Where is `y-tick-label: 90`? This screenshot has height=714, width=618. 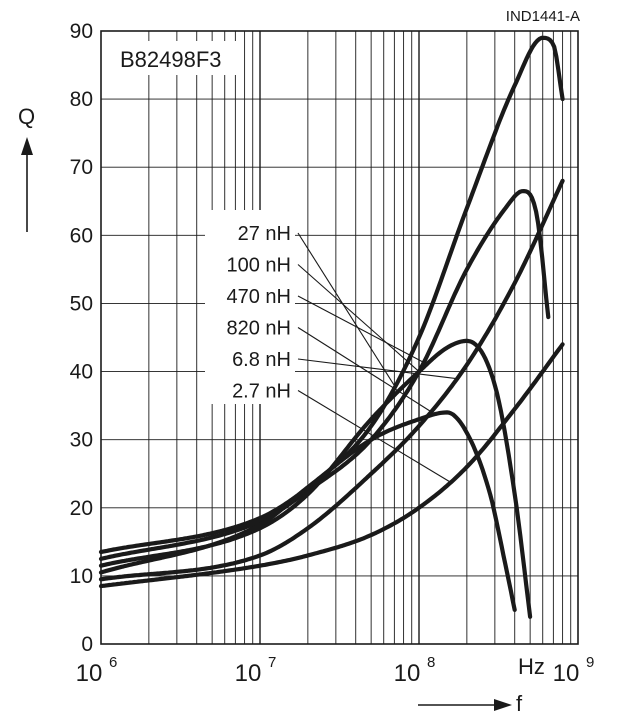 y-tick-label: 90 is located at coordinates (81, 31).